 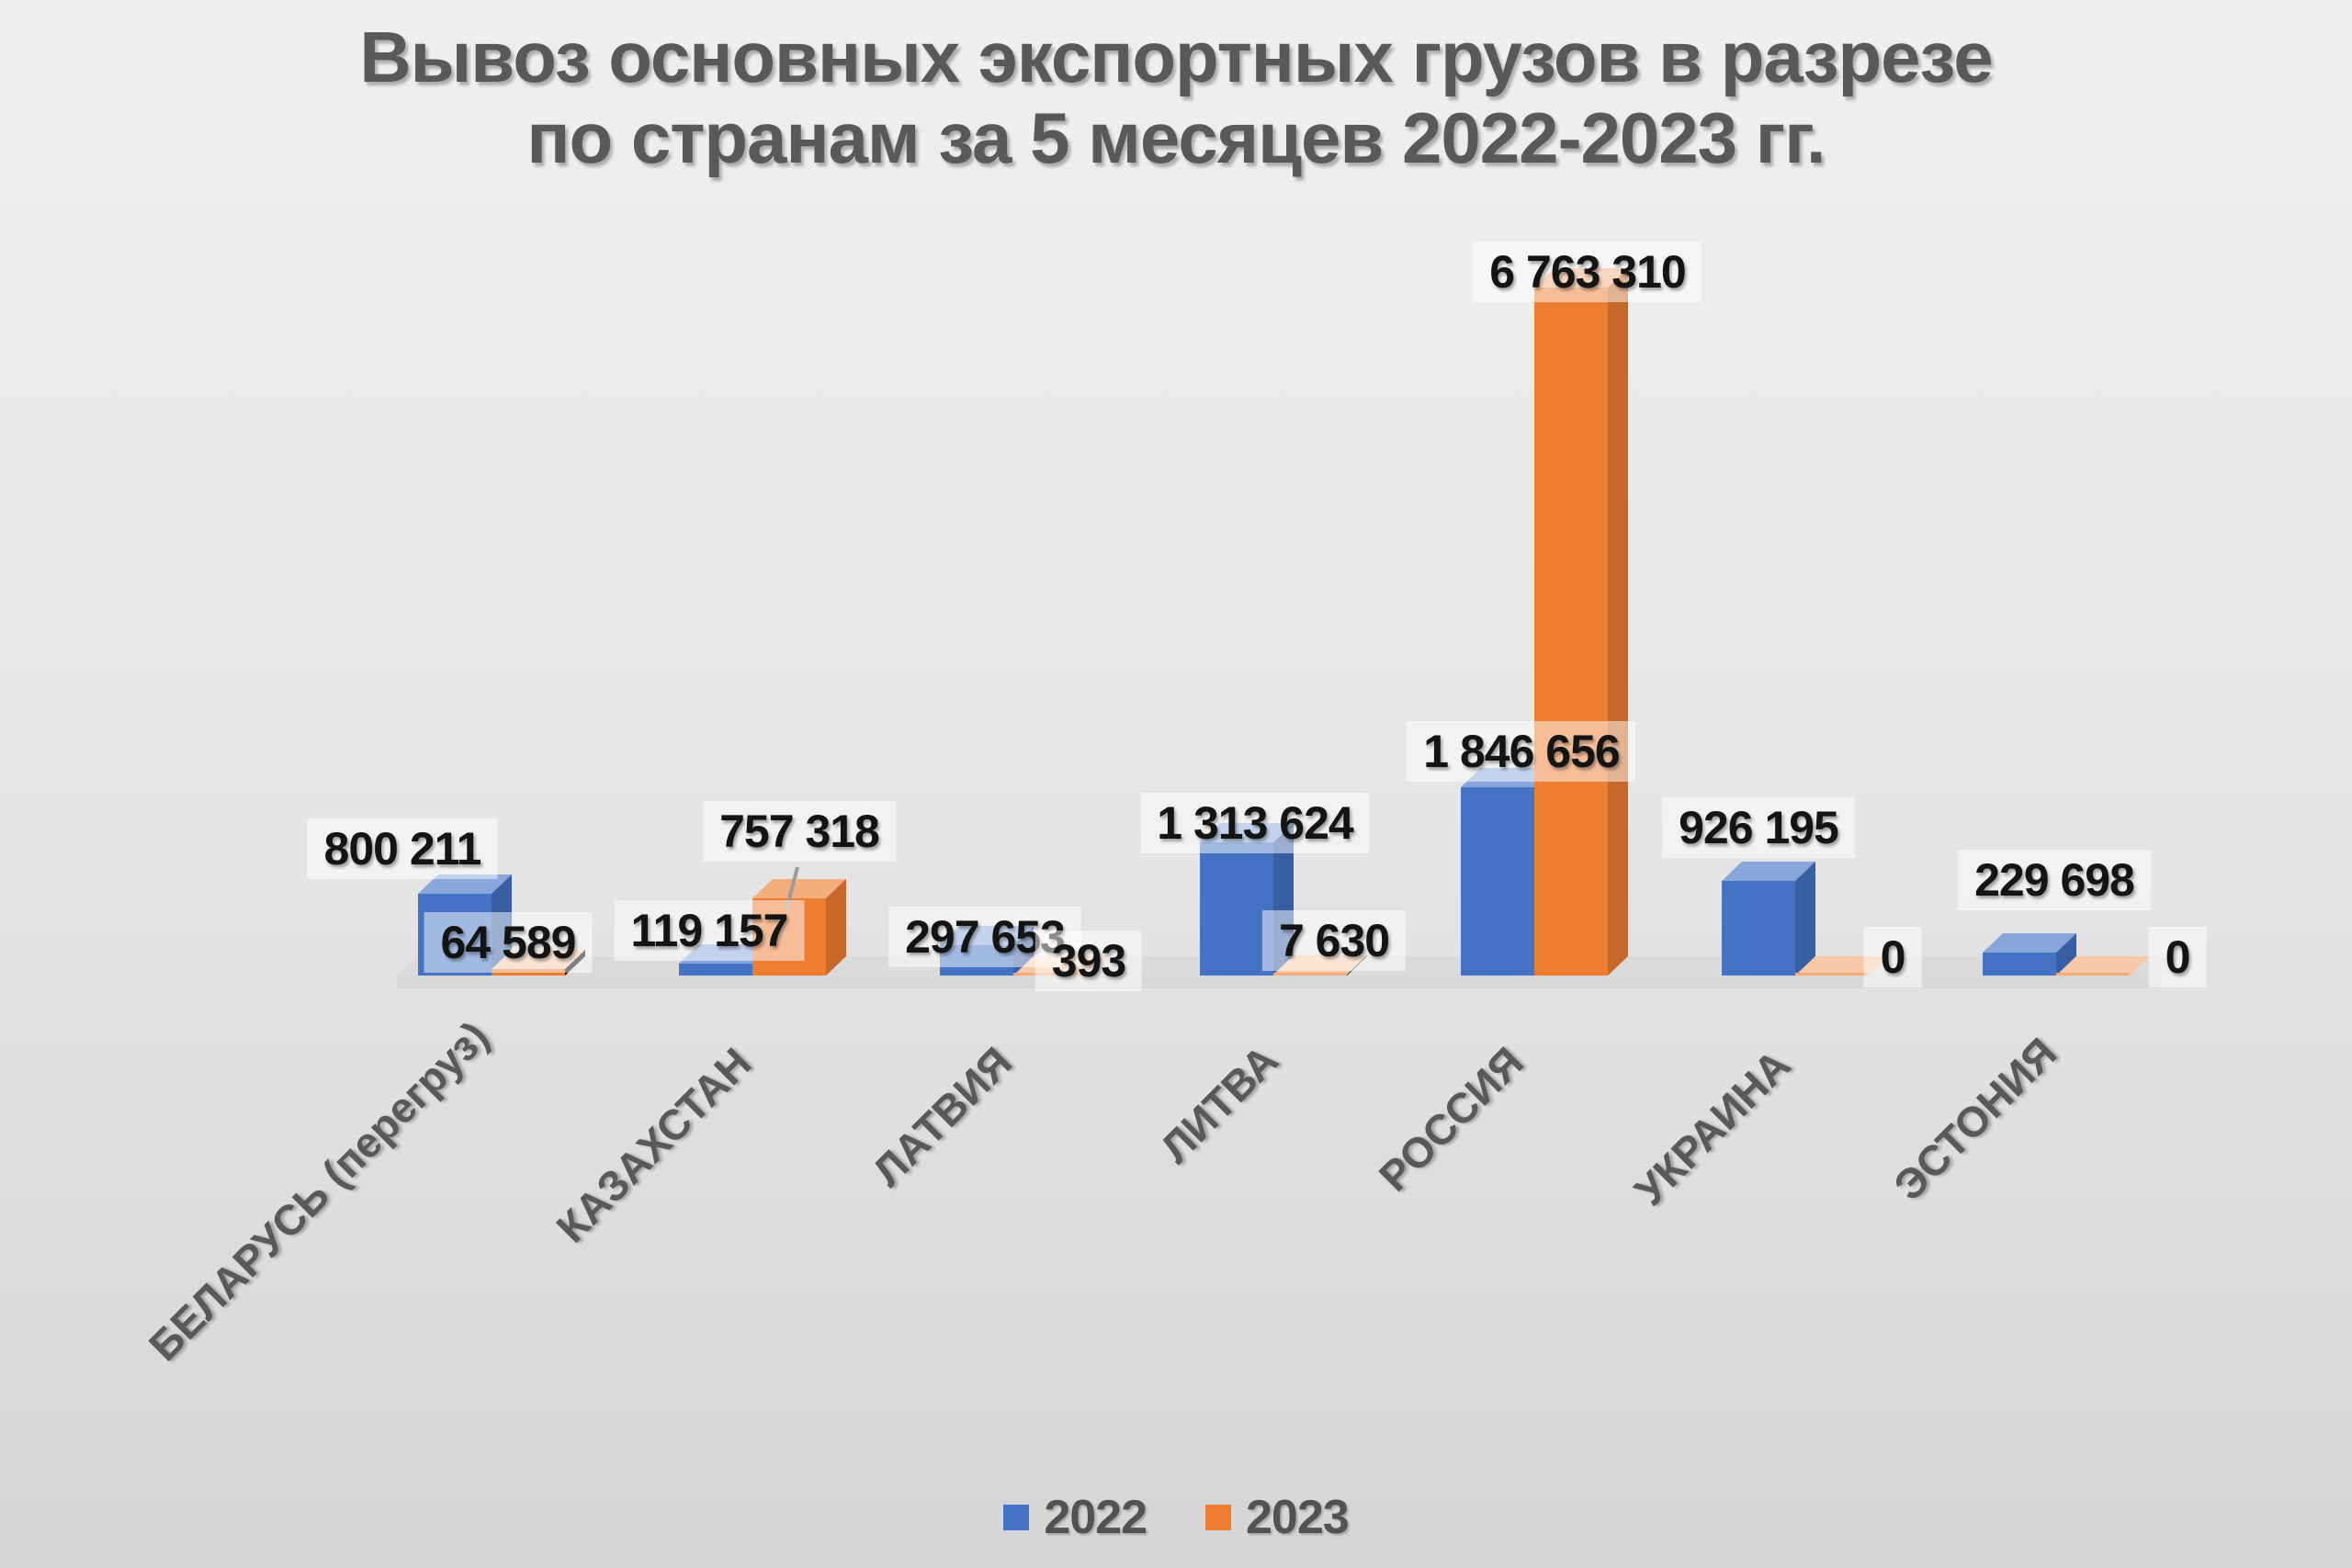 I want to click on bar-2022-1-front, so click(x=715, y=970).